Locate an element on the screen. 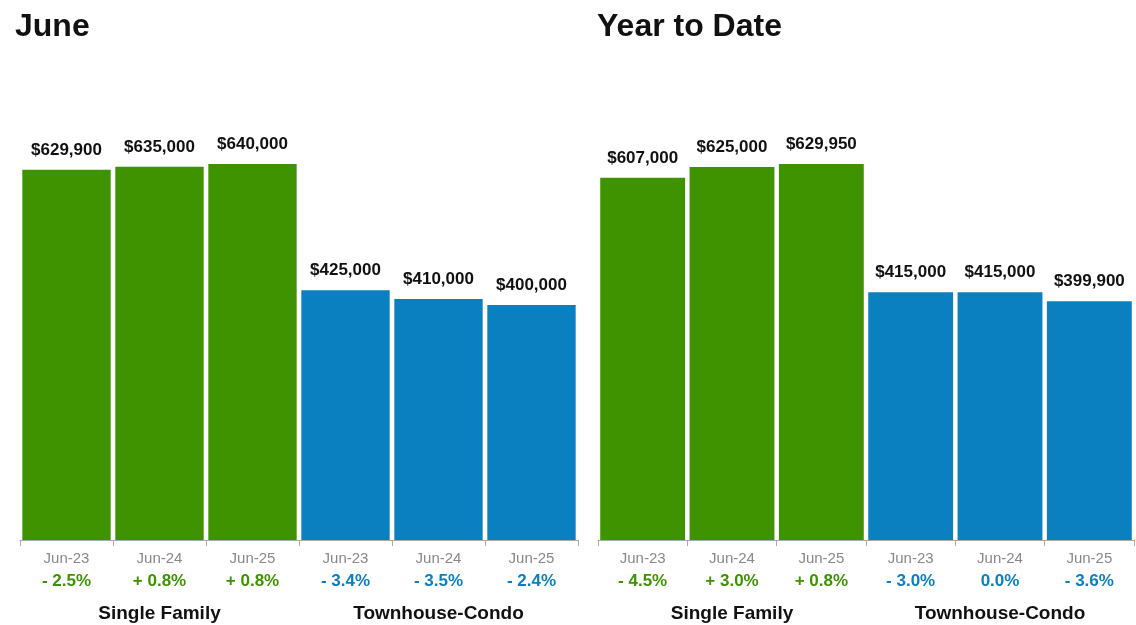 Image resolution: width=1136 pixels, height=625 pixels. text: - 3.6% is located at coordinates (1089, 580).